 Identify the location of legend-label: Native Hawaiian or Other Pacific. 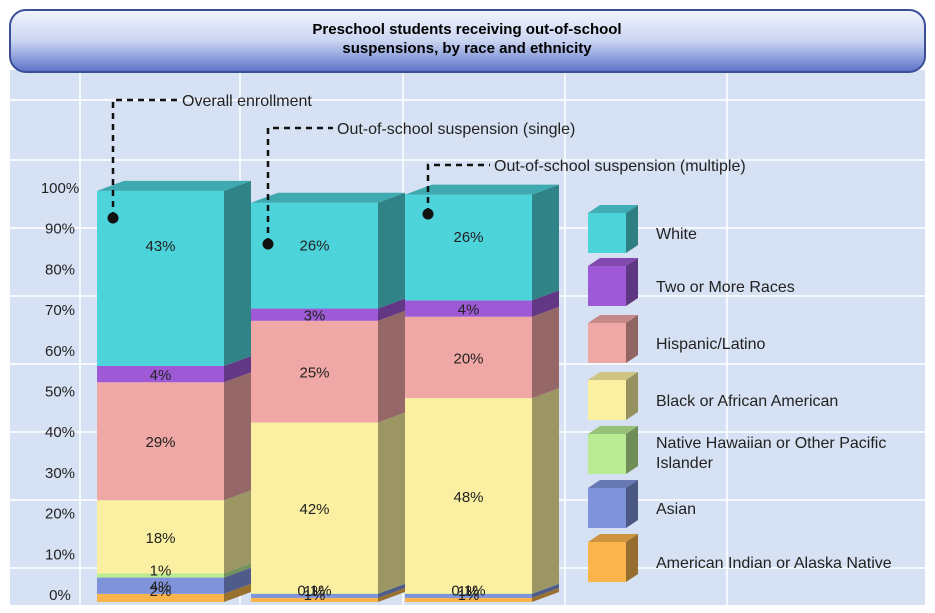
(771, 443).